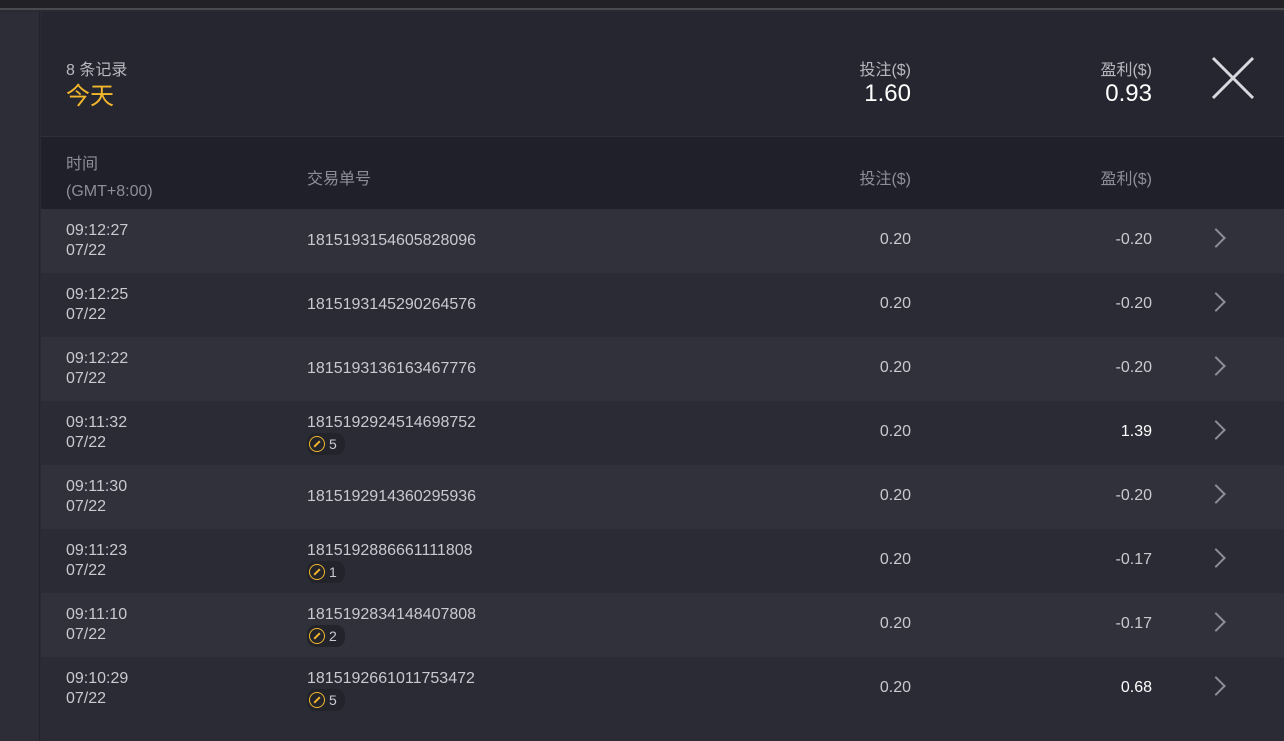 This screenshot has height=741, width=1284. I want to click on col-time: 时间, so click(82, 164).